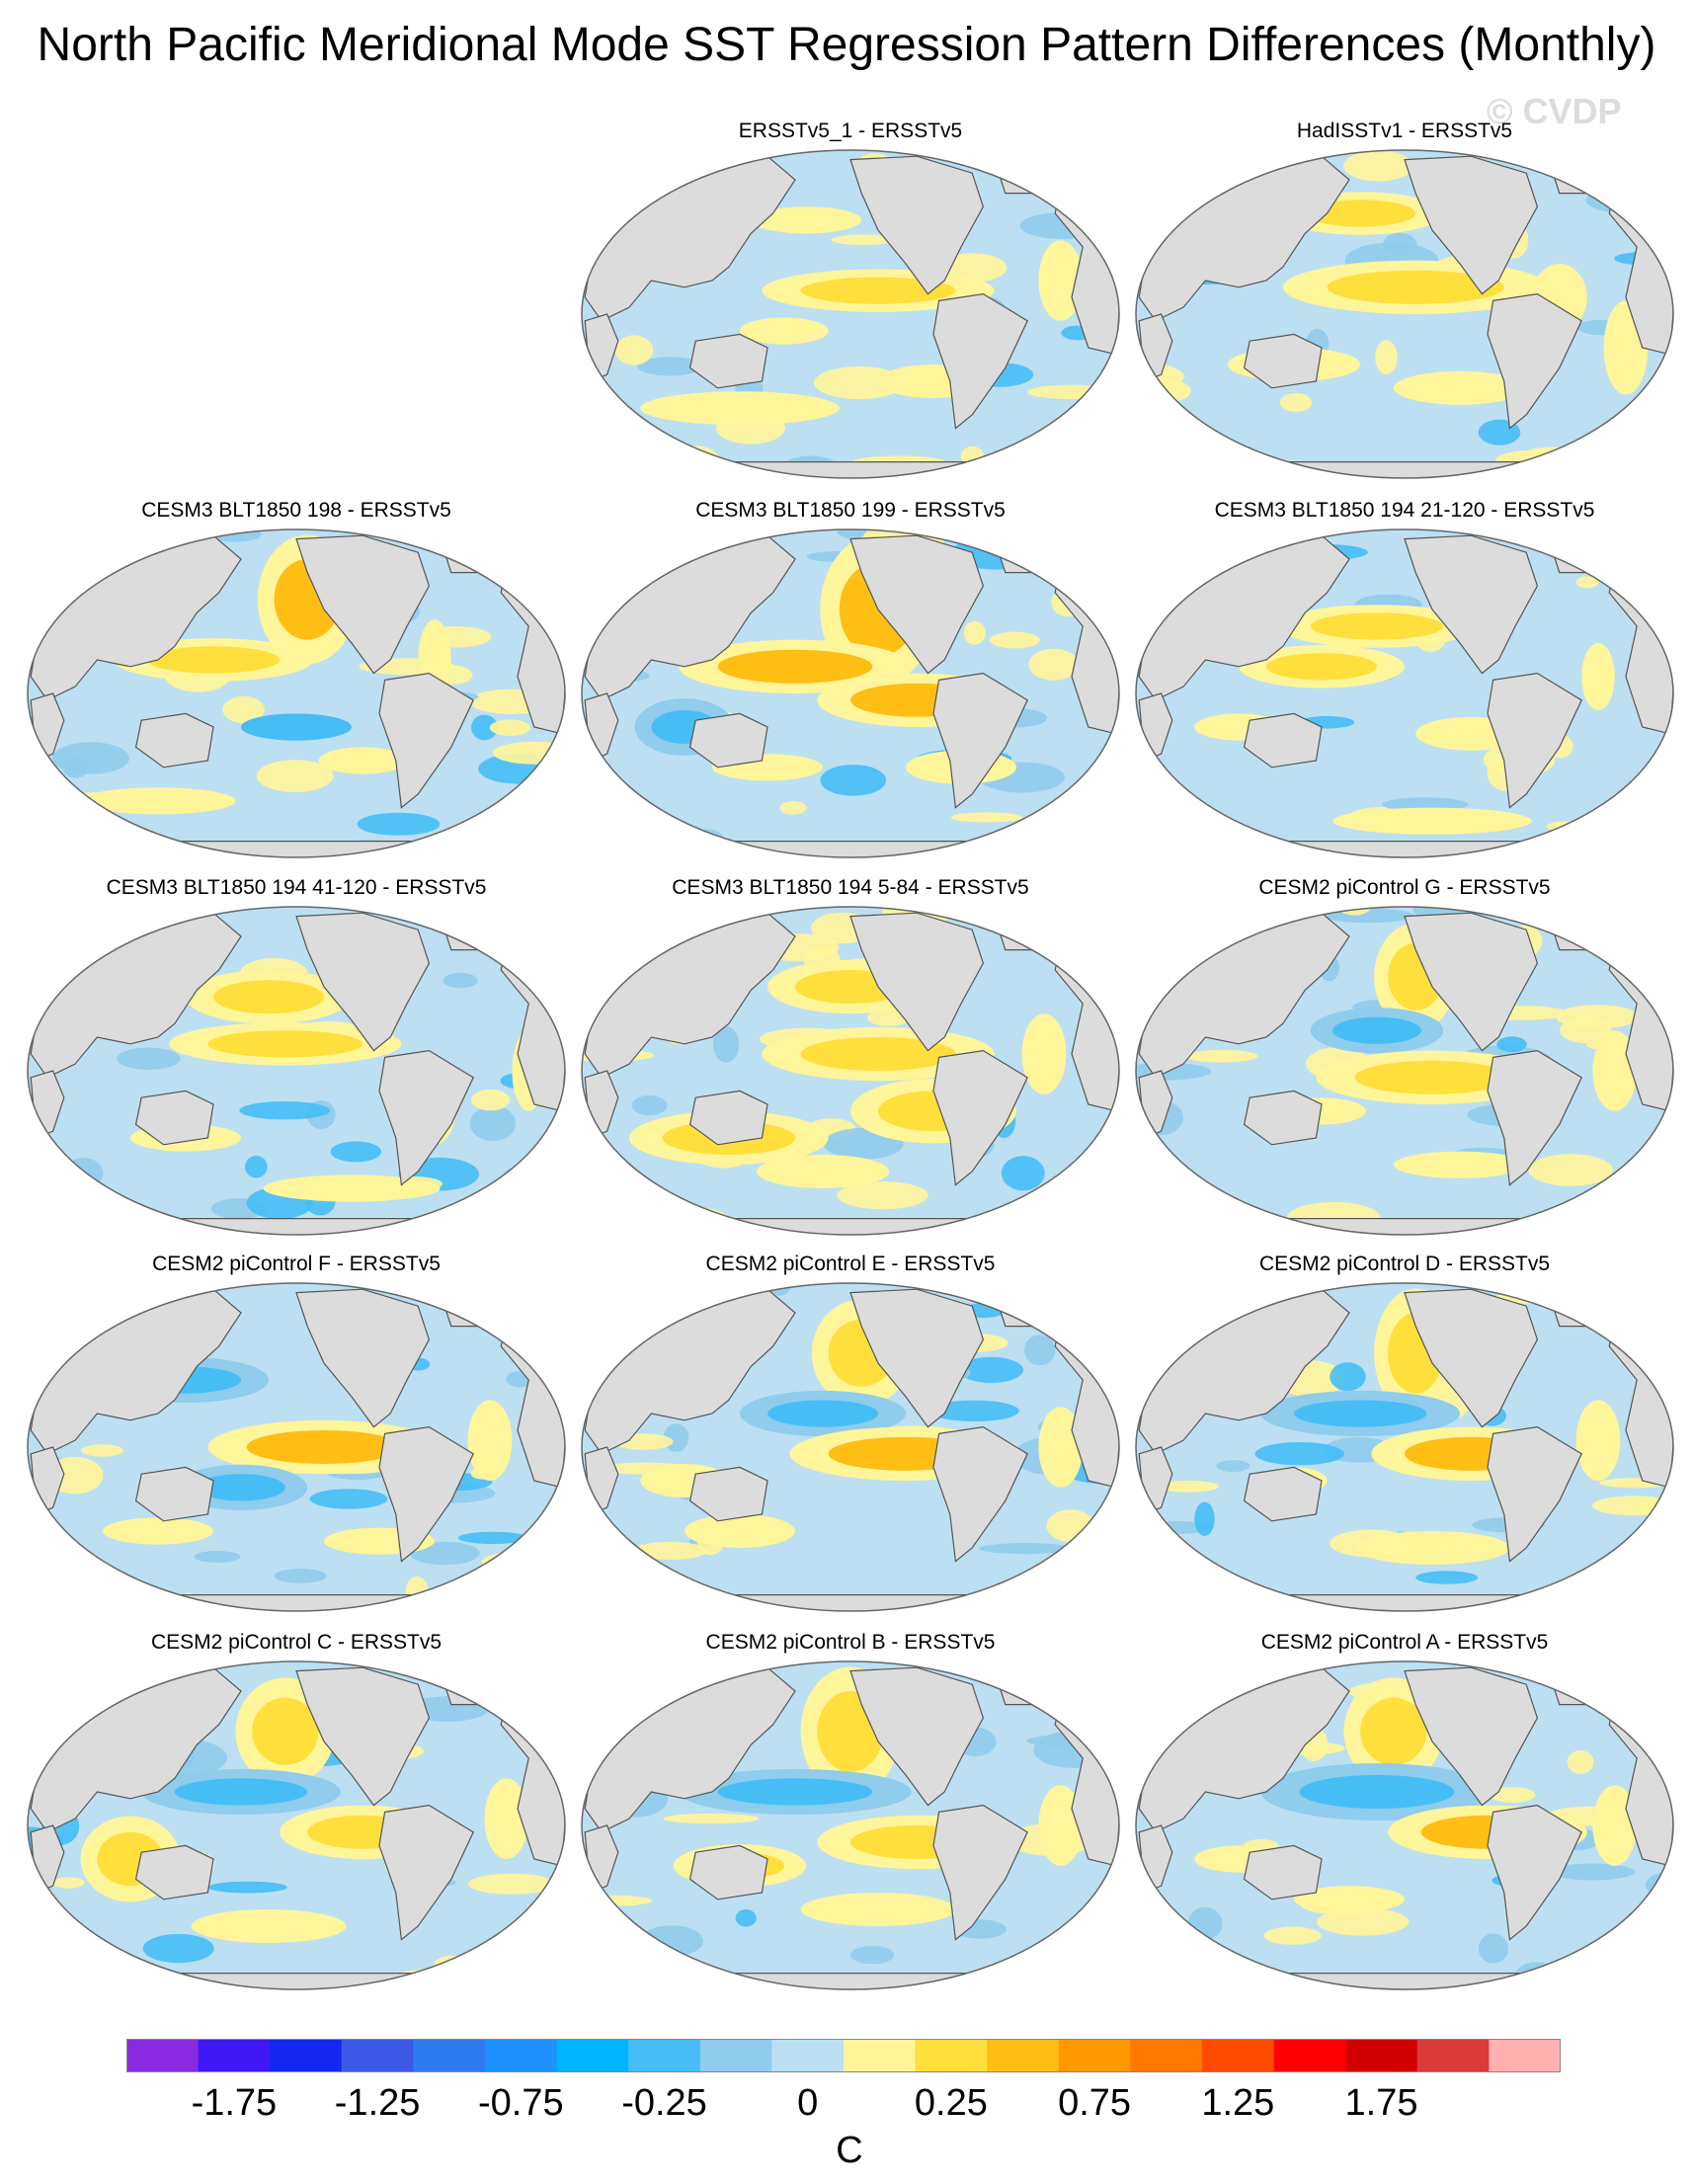 The width and height of the screenshot is (1693, 2184). What do you see at coordinates (296, 1642) in the screenshot?
I see `panel-title: CESM2 piControl C - ERSSTv5` at bounding box center [296, 1642].